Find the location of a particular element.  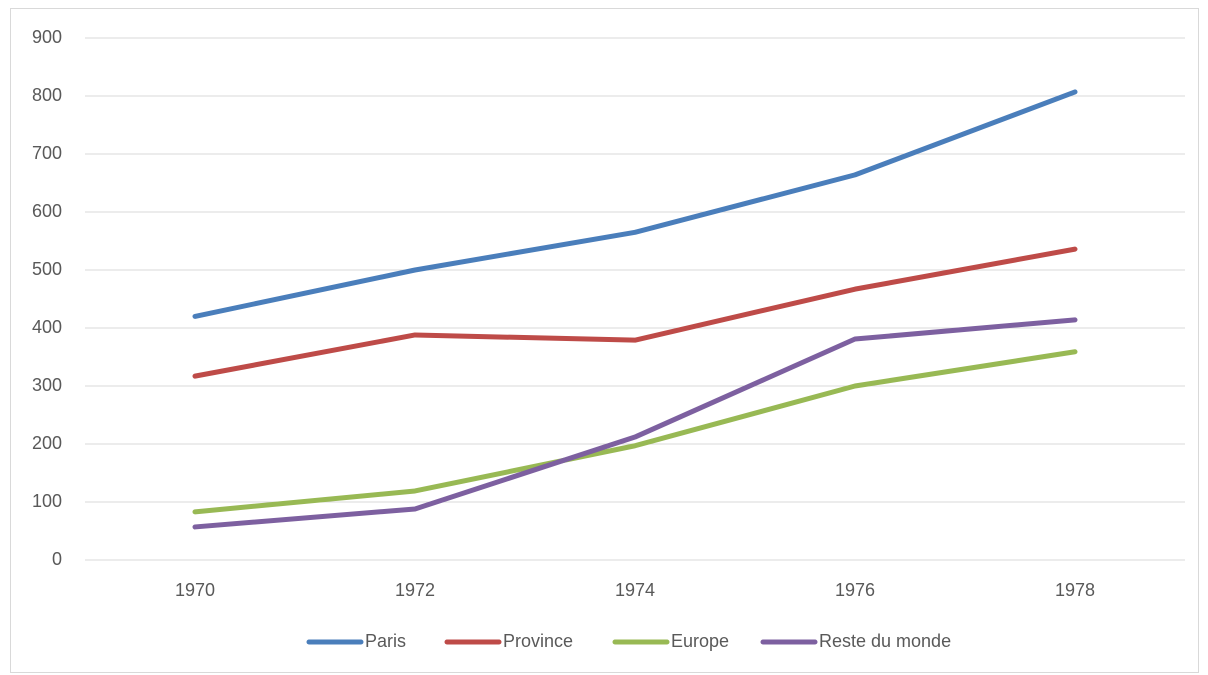

y-tick-label: 700 is located at coordinates (47, 153).